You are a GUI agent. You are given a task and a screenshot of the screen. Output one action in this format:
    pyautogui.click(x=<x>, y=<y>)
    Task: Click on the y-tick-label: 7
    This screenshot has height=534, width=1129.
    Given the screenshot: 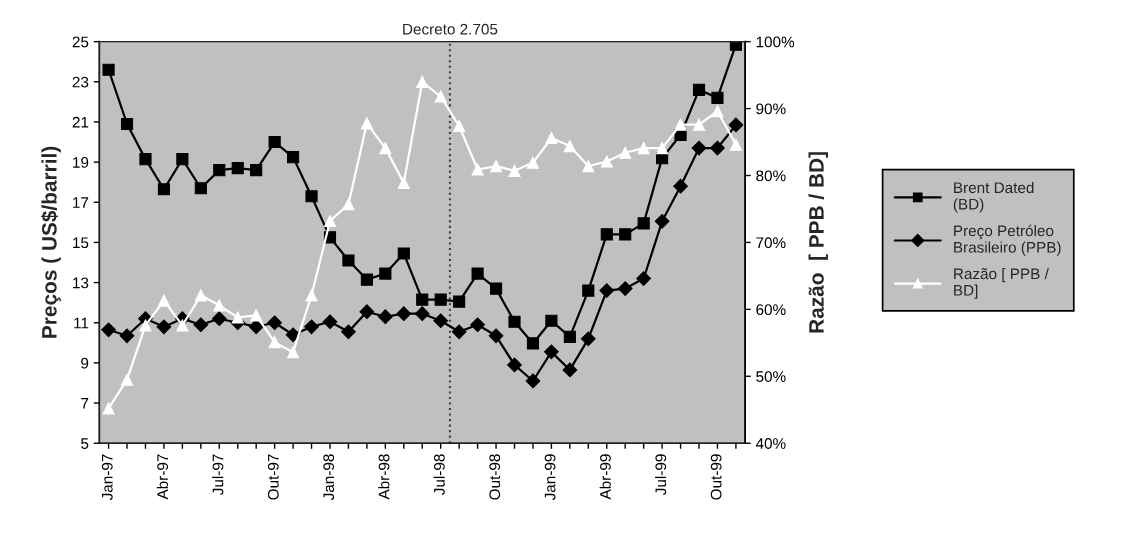 What is the action you would take?
    pyautogui.click(x=85, y=403)
    